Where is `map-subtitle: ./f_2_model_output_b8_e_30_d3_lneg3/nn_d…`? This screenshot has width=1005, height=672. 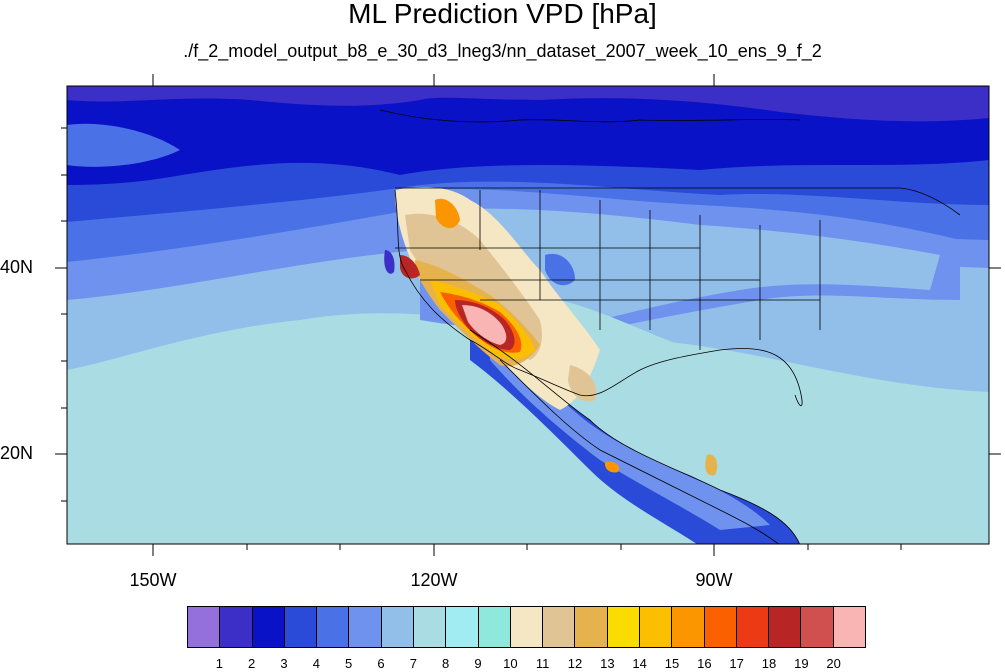
map-subtitle: ./f_2_model_output_b8_e_30_d3_lneg3/nn_d… is located at coordinates (502, 51).